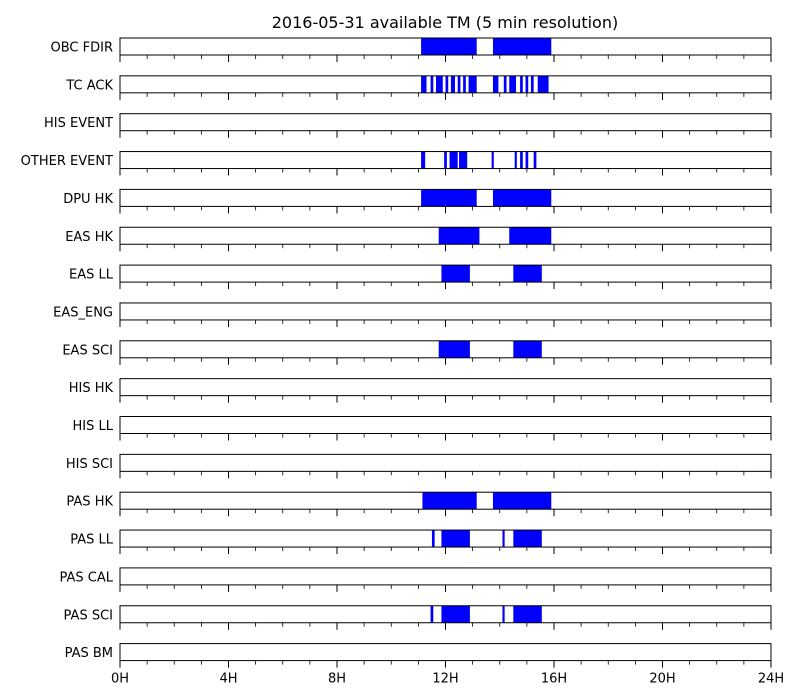 The image size is (800, 700). I want to click on x-tick-label: 0H, so click(120, 679).